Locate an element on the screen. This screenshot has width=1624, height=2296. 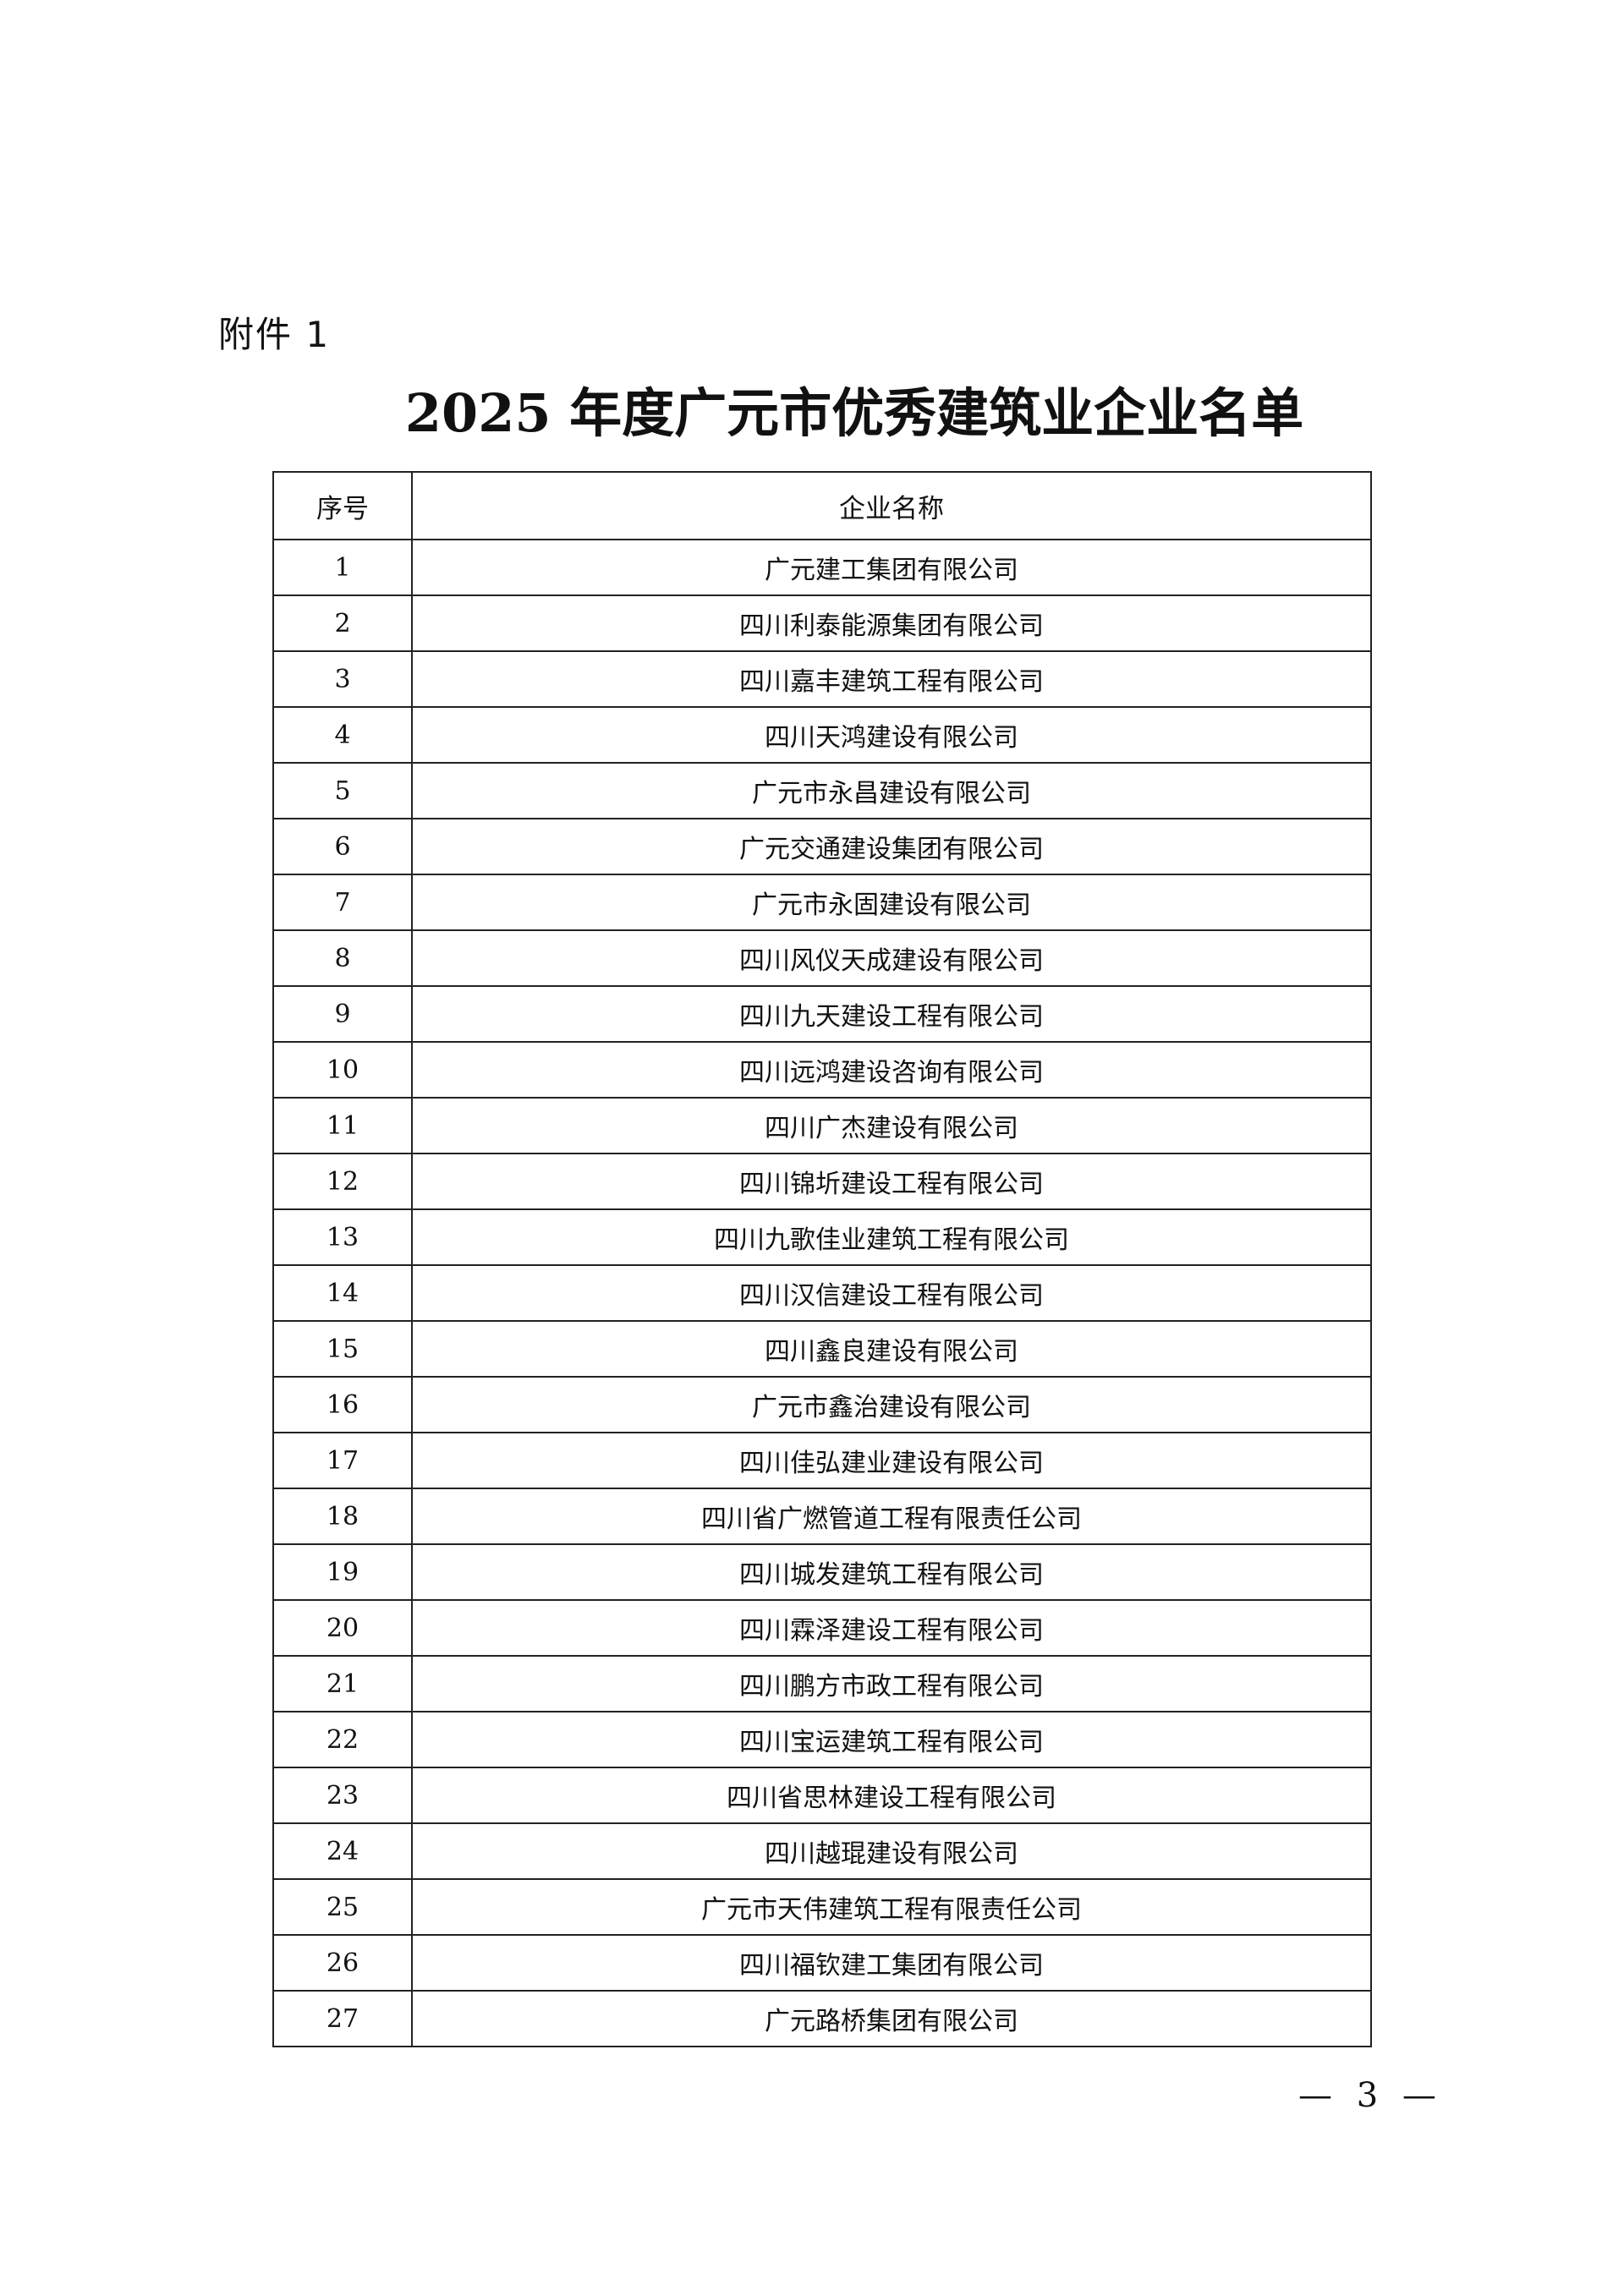
enterprise-name-cell: 广元建工集团有限公司 is located at coordinates (892, 567).